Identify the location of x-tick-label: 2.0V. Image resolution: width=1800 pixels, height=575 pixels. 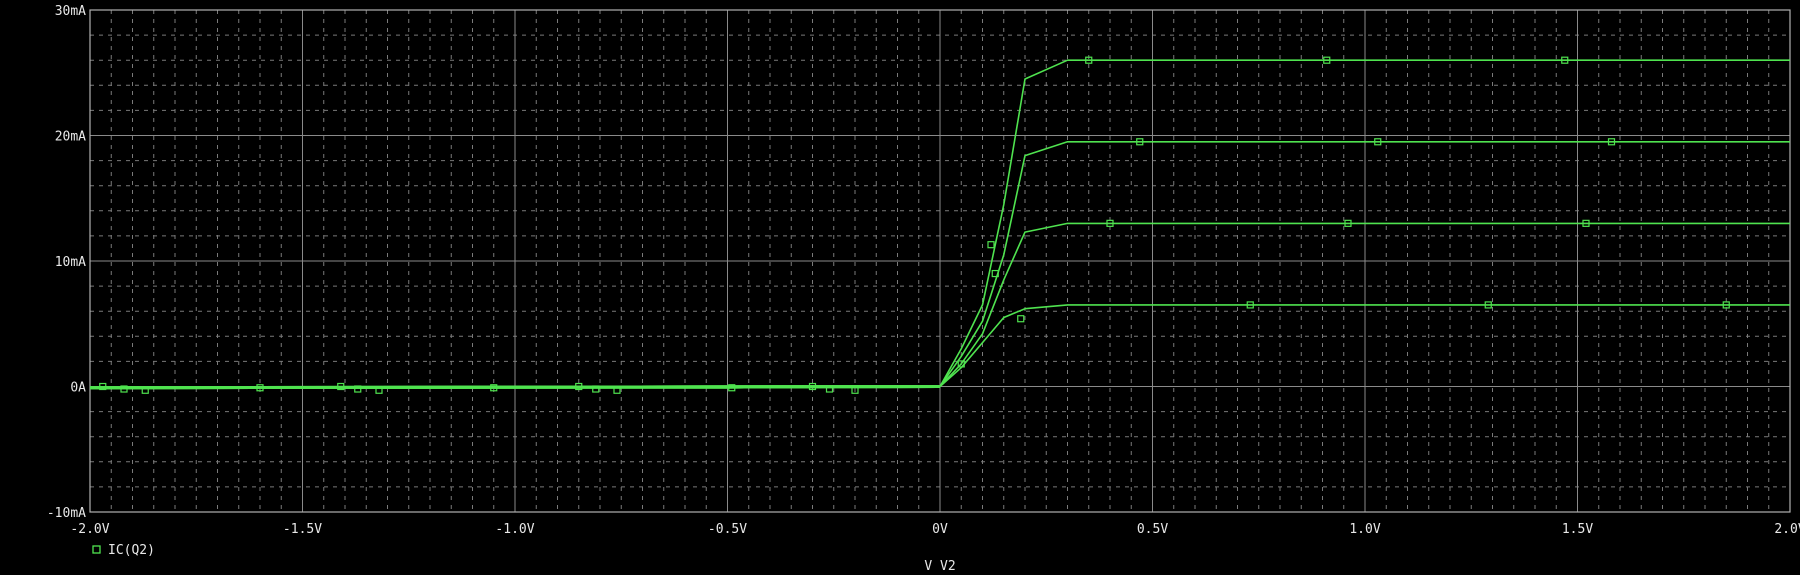
(1787, 529).